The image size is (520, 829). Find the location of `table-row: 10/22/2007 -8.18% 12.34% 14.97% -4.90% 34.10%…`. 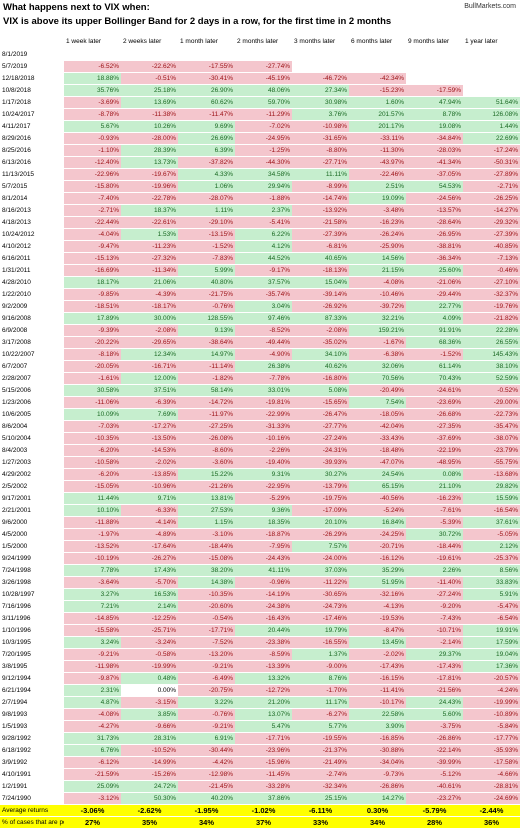

table-row: 10/22/2007 -8.18% 12.34% 14.97% -4.90% 34.10%… is located at coordinates (260, 354).